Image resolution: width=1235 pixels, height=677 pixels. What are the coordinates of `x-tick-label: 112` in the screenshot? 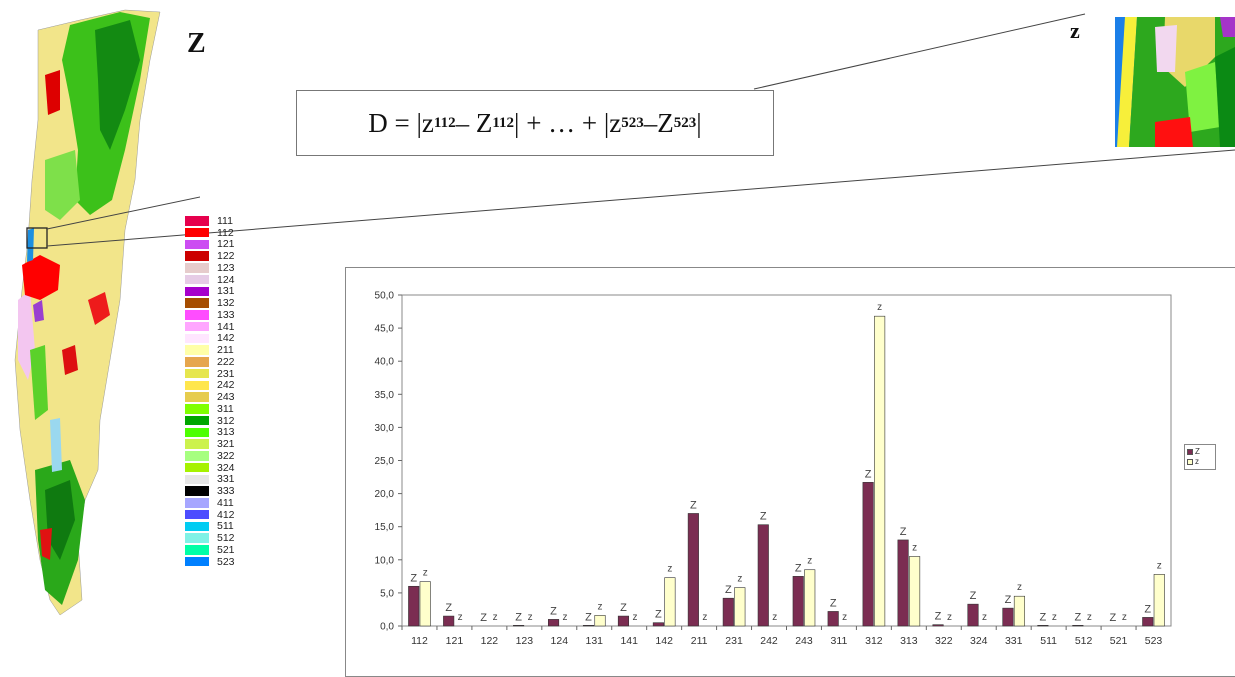 It's located at (419, 641).